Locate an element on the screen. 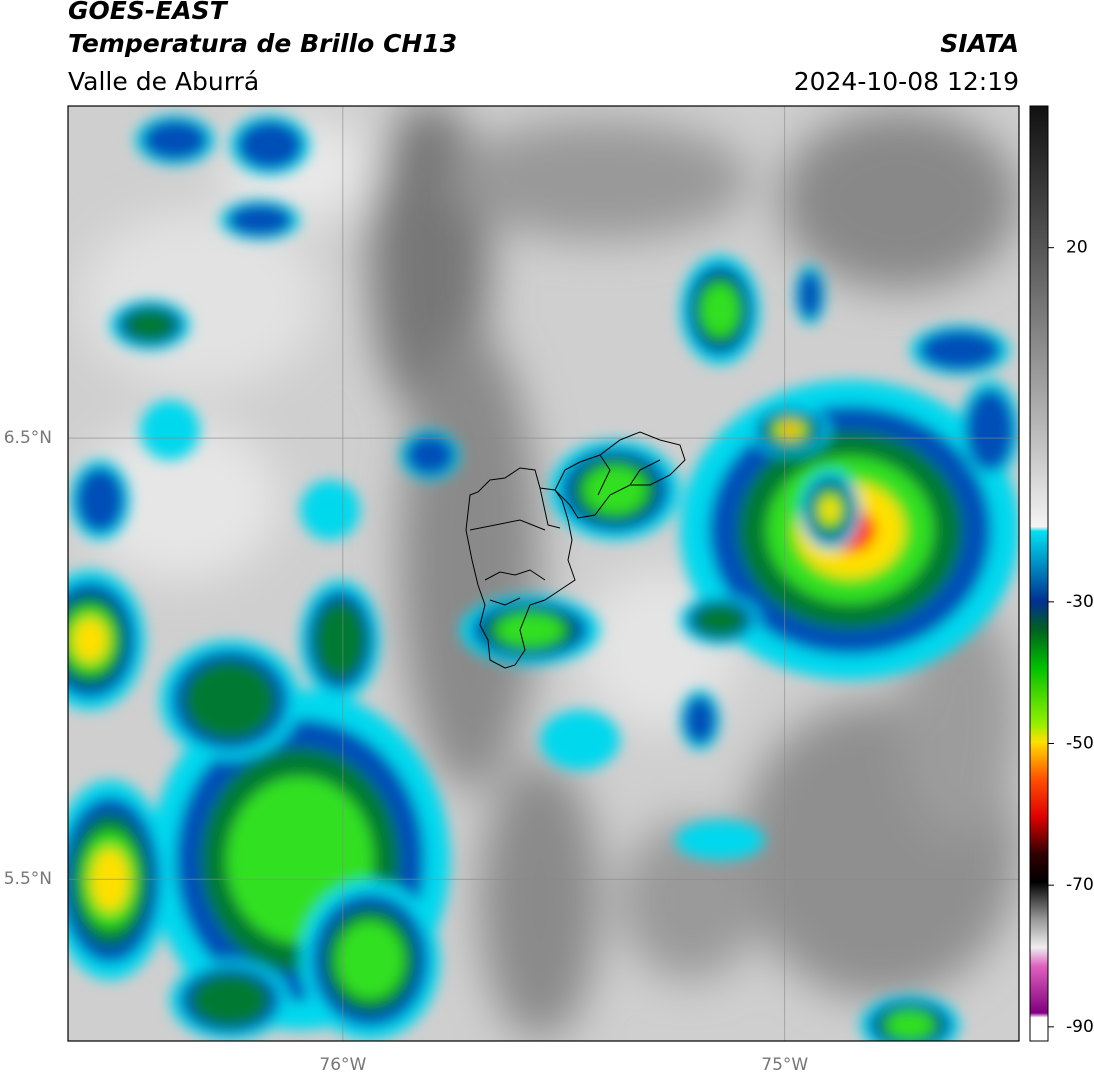  colorbar is located at coordinates (1039, 573).